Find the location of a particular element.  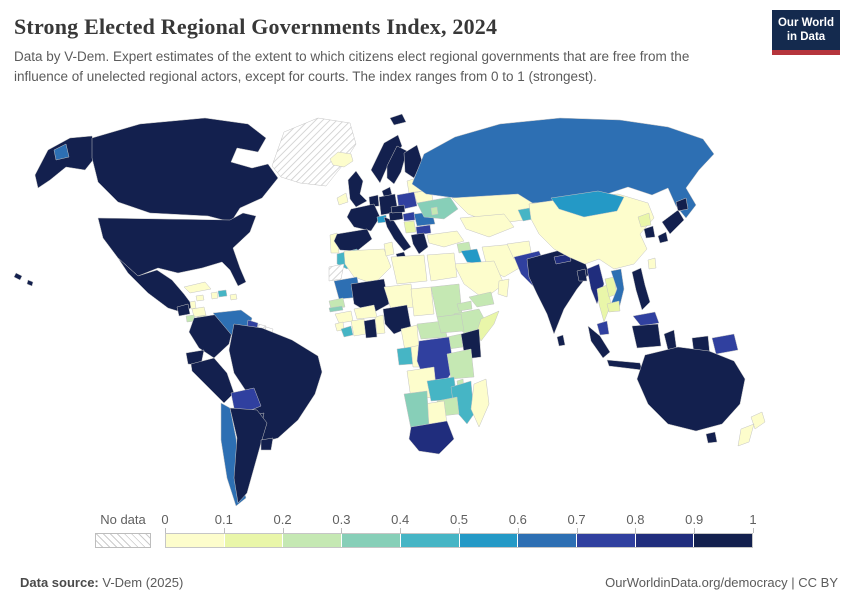

country-mali is located at coordinates (370, 296).